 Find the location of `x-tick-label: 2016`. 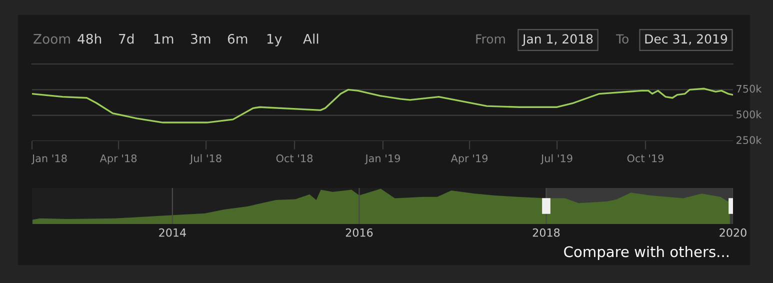

x-tick-label: 2016 is located at coordinates (359, 232).